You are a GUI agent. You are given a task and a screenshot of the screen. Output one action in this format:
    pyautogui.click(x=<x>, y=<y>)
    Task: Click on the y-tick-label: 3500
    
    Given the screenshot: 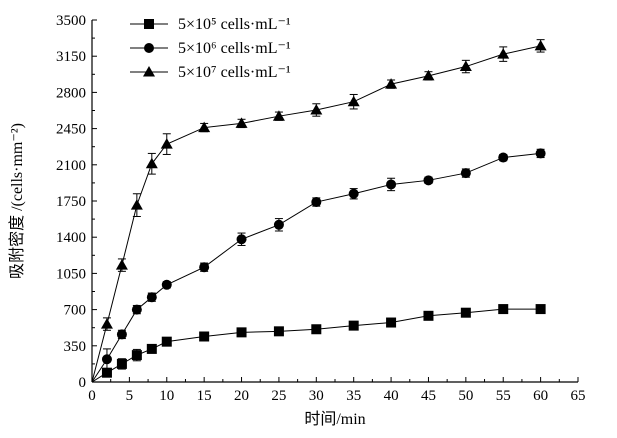 What is the action you would take?
    pyautogui.click(x=71, y=21)
    